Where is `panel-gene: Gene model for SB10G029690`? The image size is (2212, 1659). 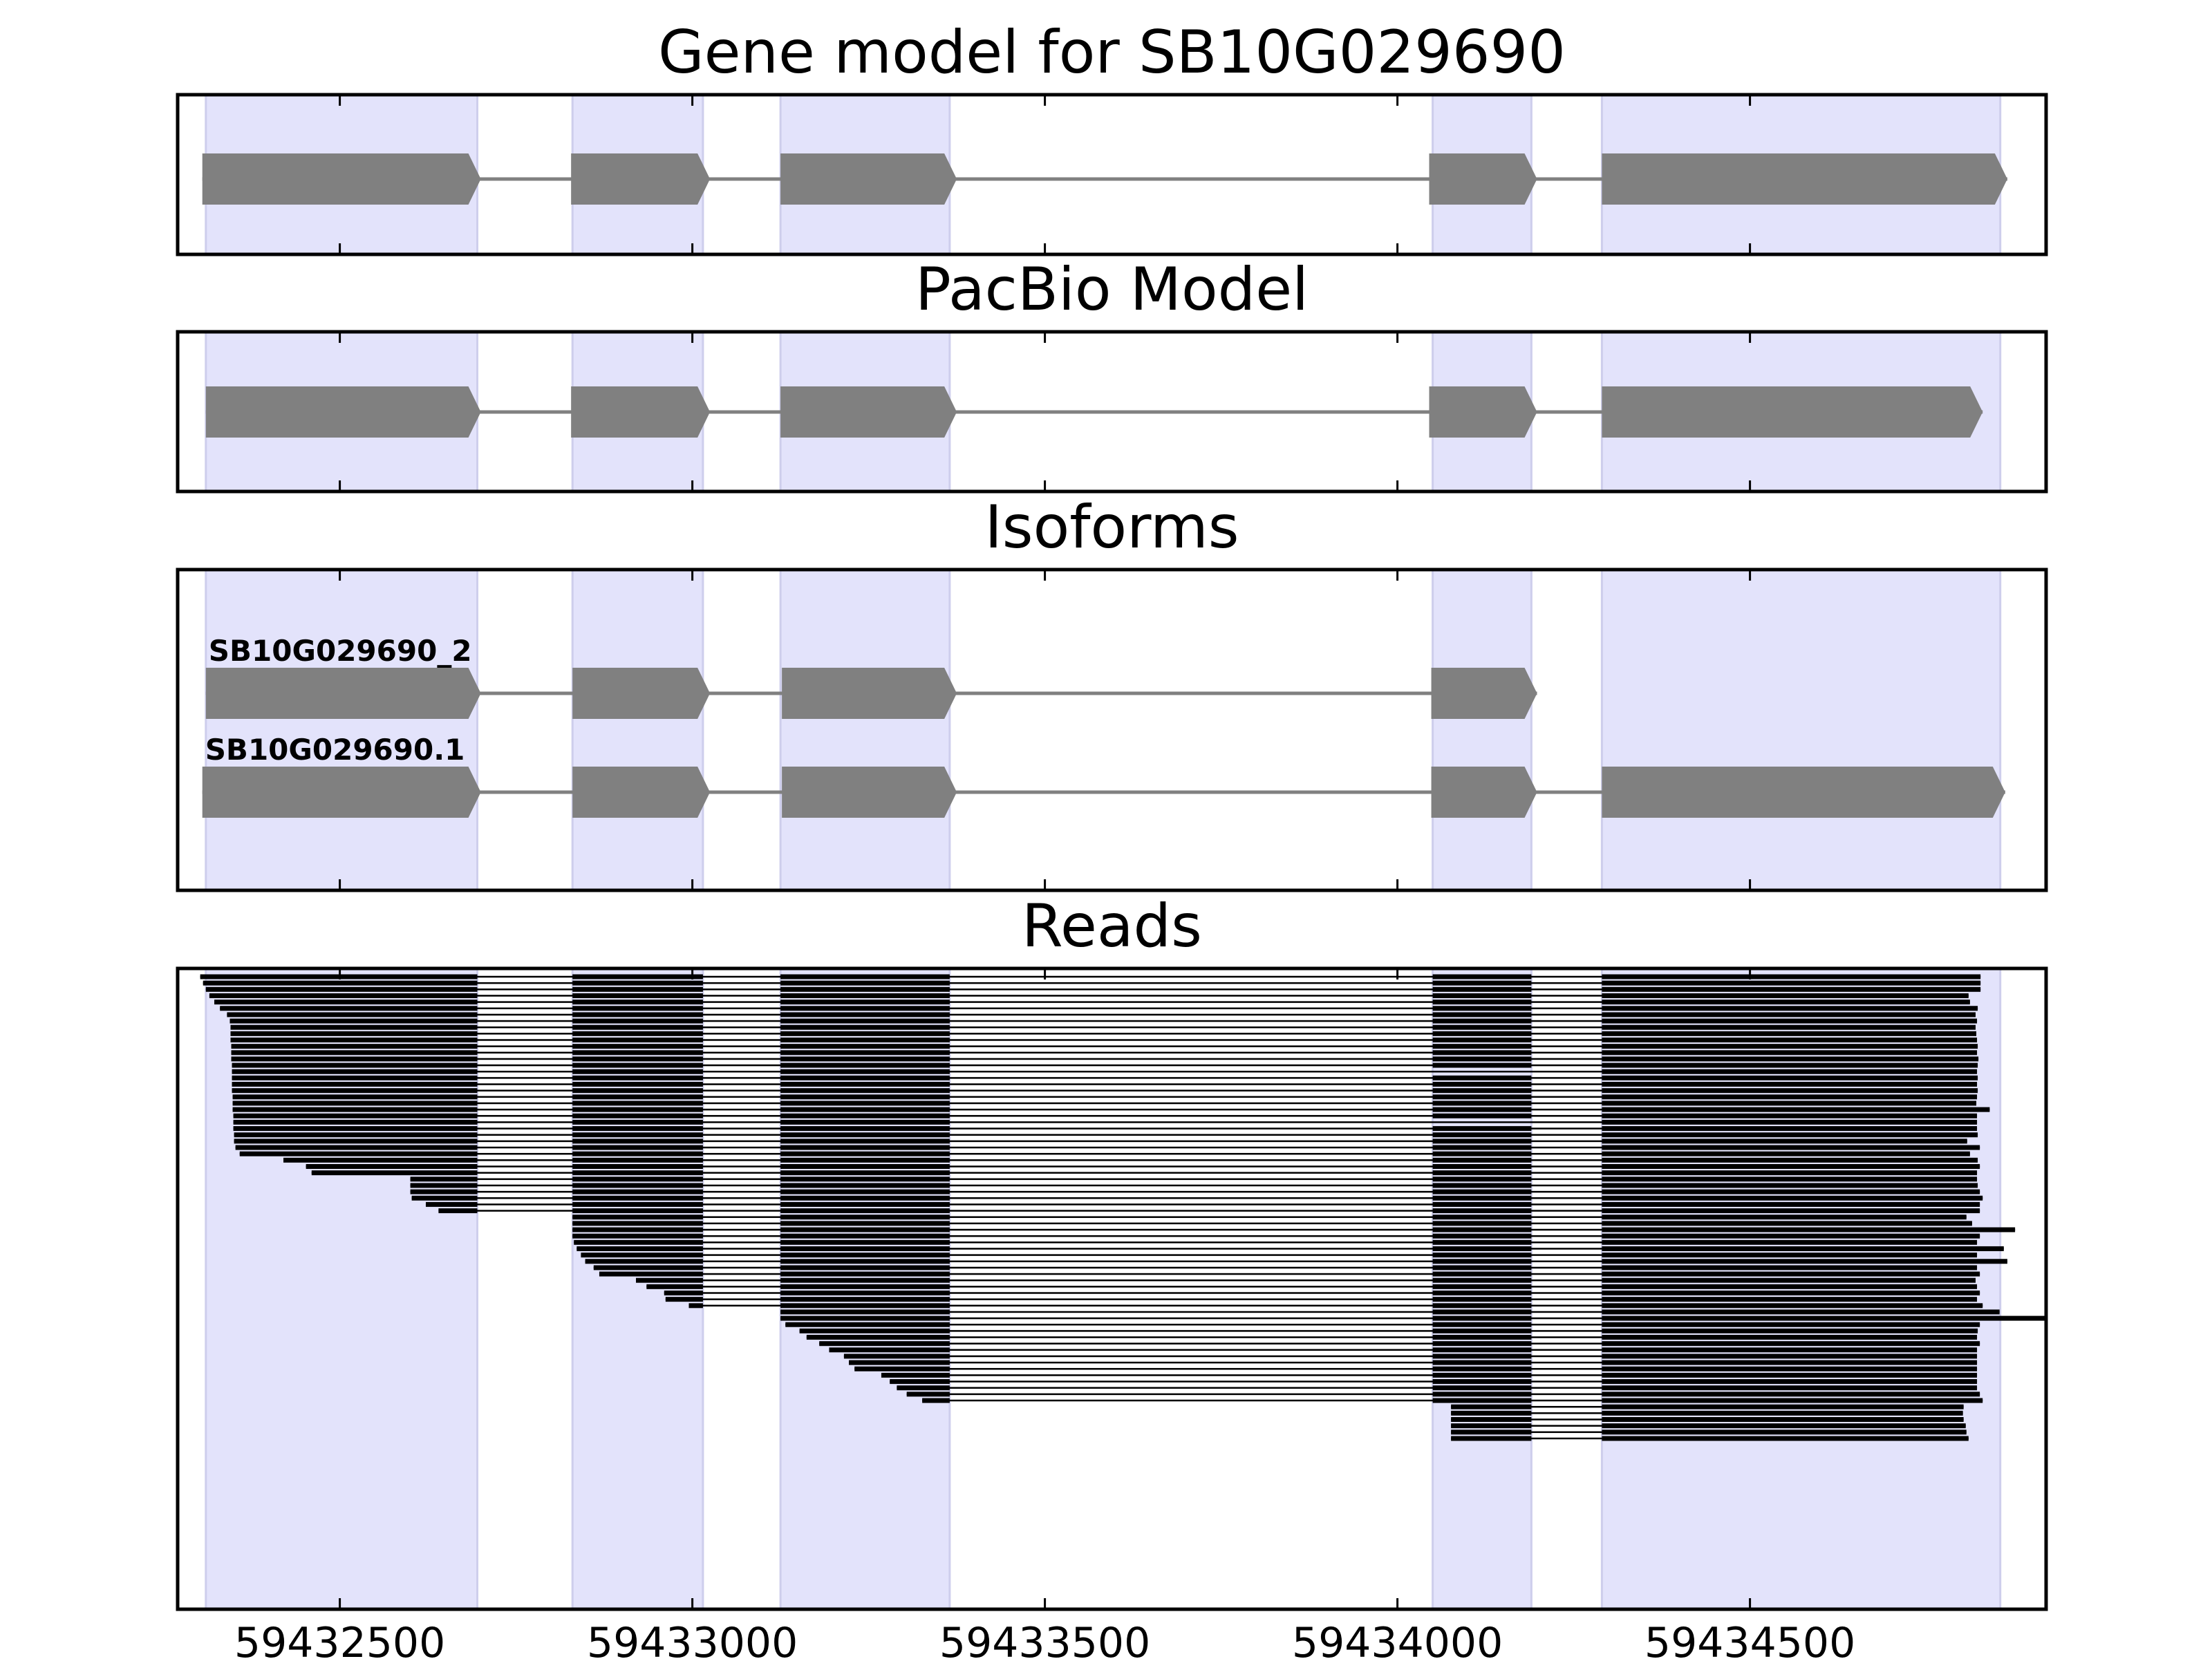 panel-gene: Gene model for SB10G029690 is located at coordinates (1112, 137).